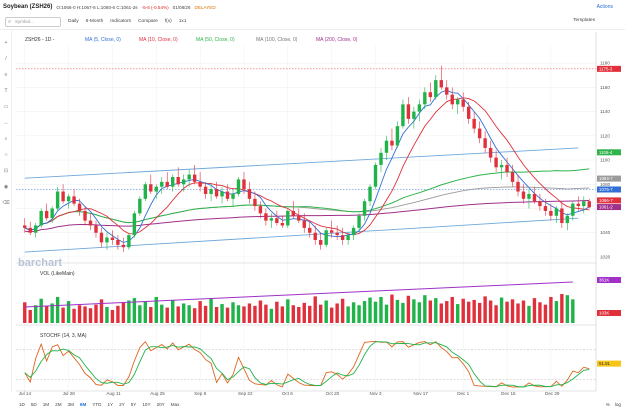 The width and height of the screenshot is (625, 411). What do you see at coordinates (6, 75) in the screenshot?
I see `fib-tool-icon: ≡` at bounding box center [6, 75].